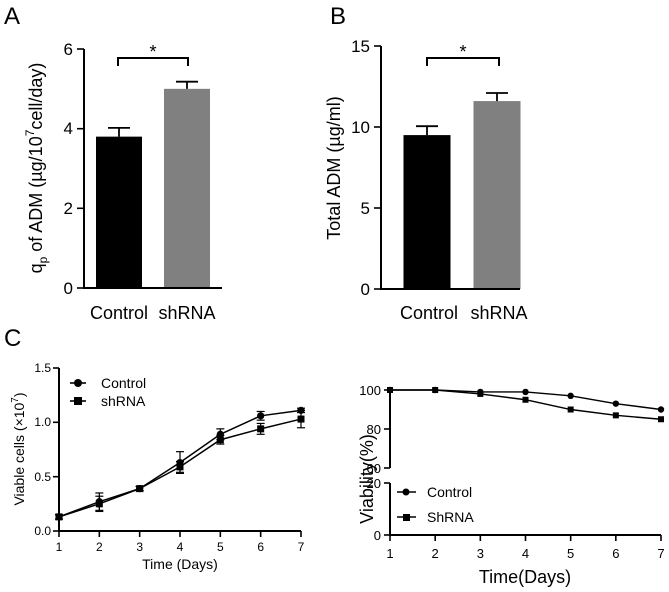 The height and width of the screenshot is (592, 669). What do you see at coordinates (480, 553) in the screenshot?
I see `chart-c2-xtick-label-3: 3` at bounding box center [480, 553].